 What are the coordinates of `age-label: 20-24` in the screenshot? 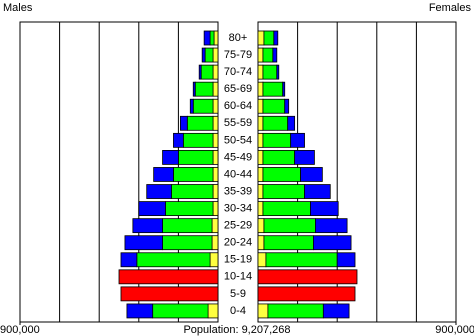 It's located at (238, 243).